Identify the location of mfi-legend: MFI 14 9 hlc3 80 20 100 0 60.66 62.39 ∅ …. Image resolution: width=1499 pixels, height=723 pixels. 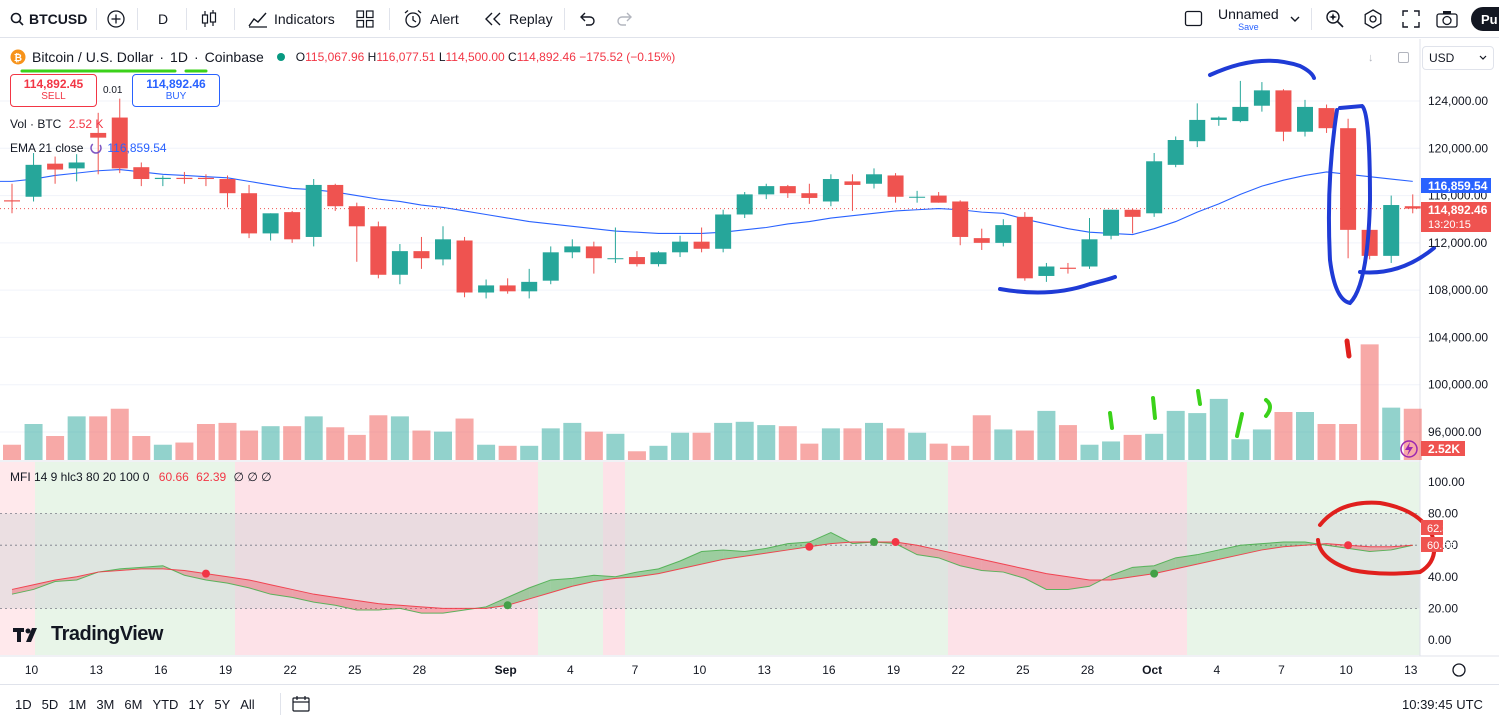
(141, 477).